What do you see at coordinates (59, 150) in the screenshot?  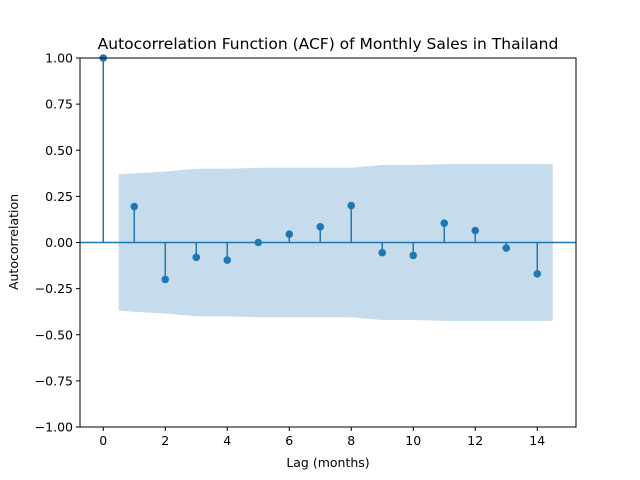 I see `y-tick-label: 0.50` at bounding box center [59, 150].